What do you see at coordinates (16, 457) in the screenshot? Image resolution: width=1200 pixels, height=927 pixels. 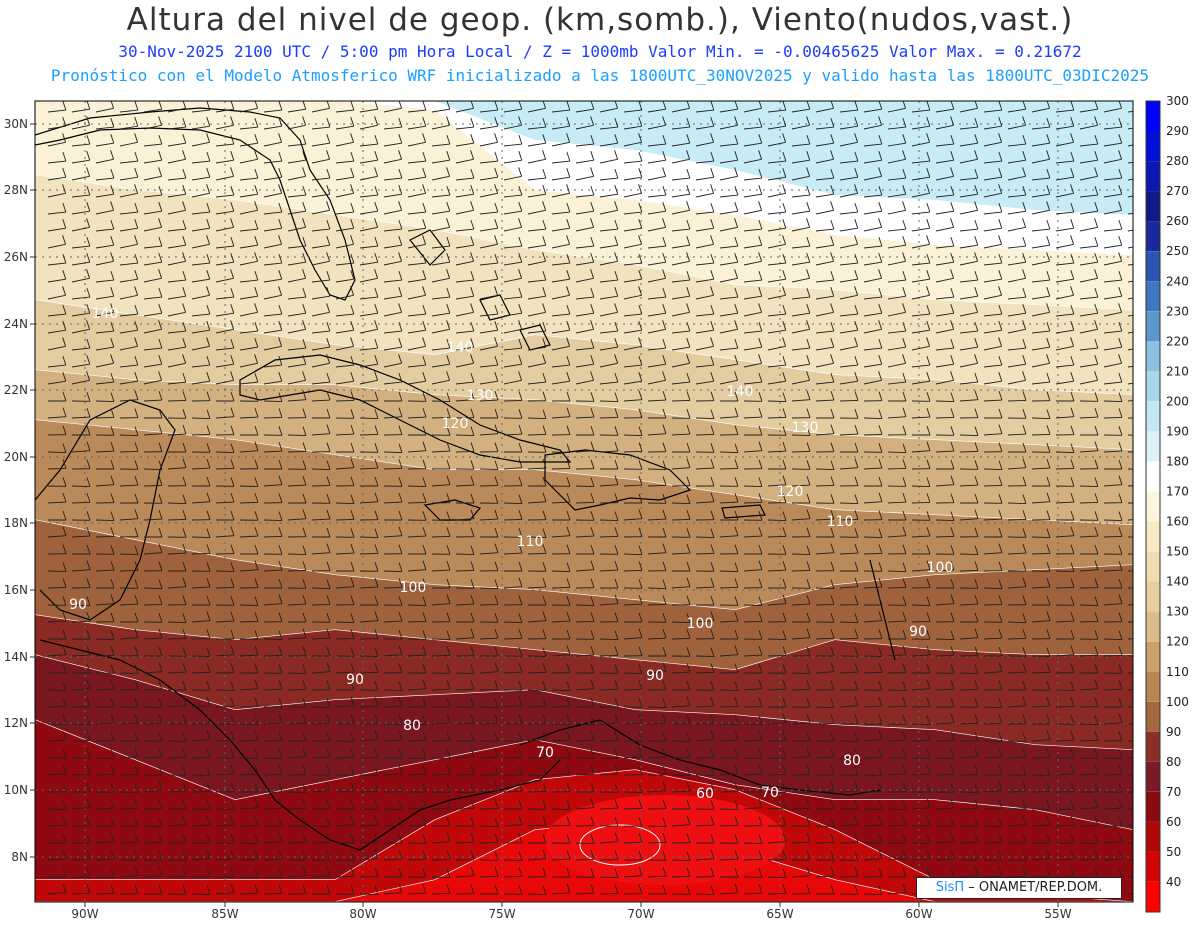 I see `lat-label: 20N` at bounding box center [16, 457].